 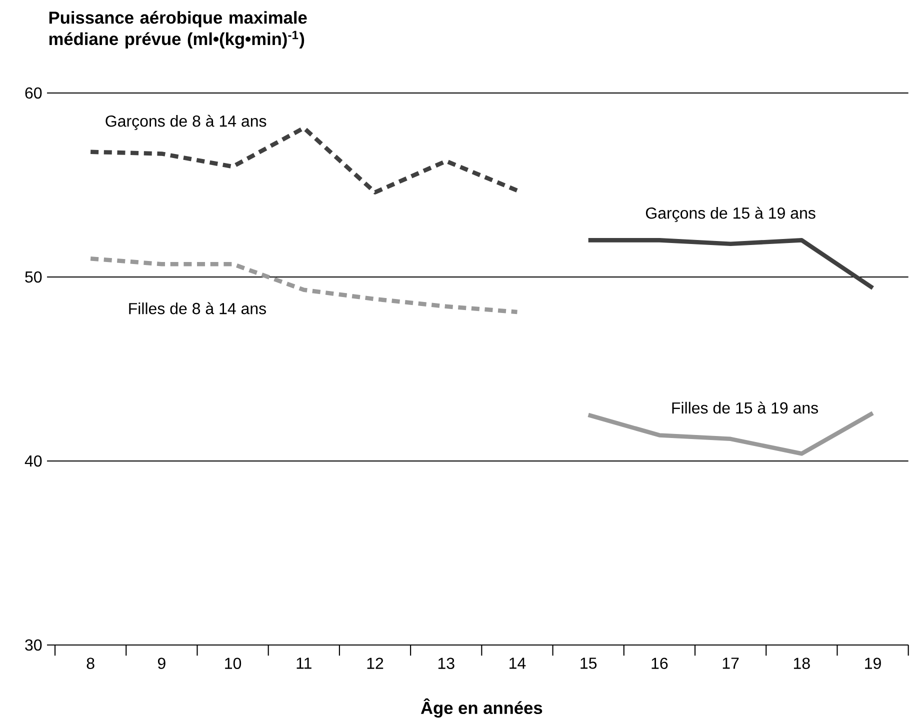 What do you see at coordinates (233, 664) in the screenshot?
I see `x-tick-label: 10` at bounding box center [233, 664].